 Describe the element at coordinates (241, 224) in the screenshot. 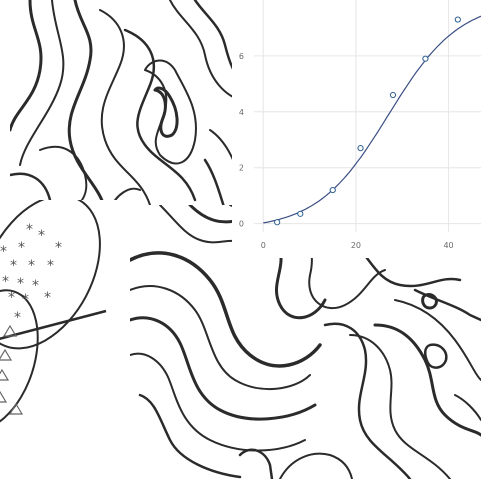

I see `y-tick-label: 0` at that location.